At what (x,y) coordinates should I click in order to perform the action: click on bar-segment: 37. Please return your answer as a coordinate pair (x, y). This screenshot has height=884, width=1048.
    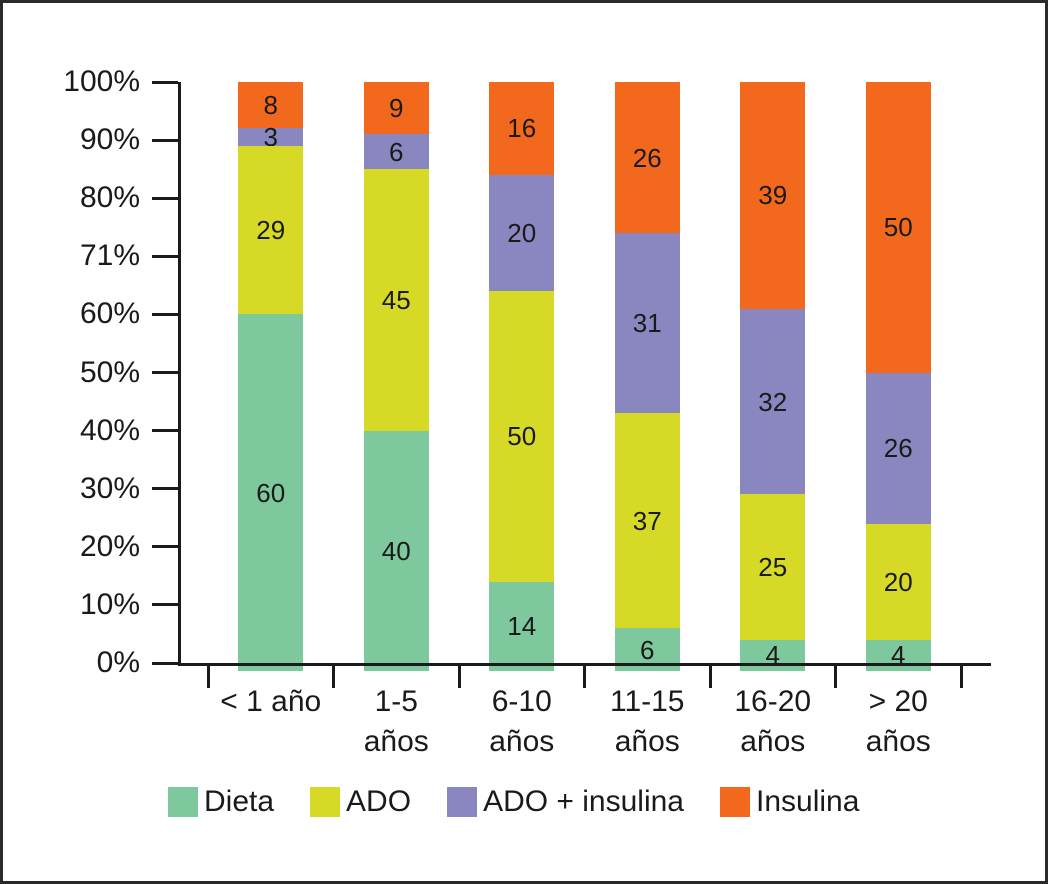
    Looking at the image, I should click on (647, 521).